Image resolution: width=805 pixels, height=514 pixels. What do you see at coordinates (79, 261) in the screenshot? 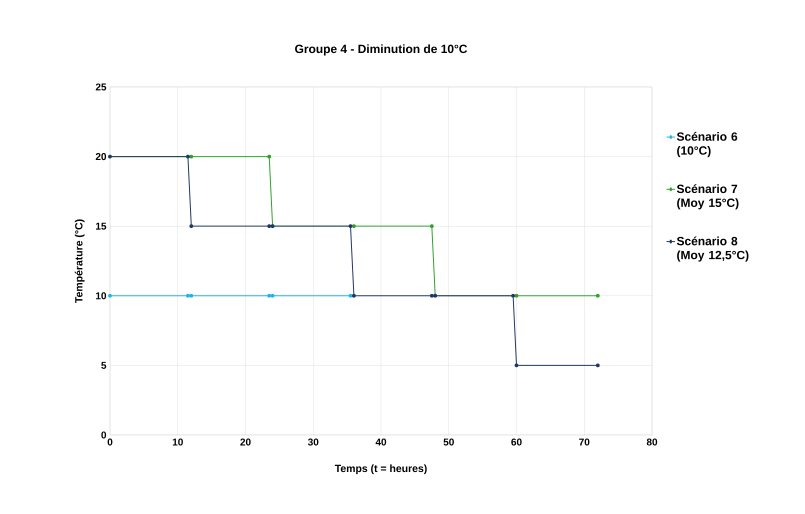
I see `y-axis-title: Température (°C)` at bounding box center [79, 261].